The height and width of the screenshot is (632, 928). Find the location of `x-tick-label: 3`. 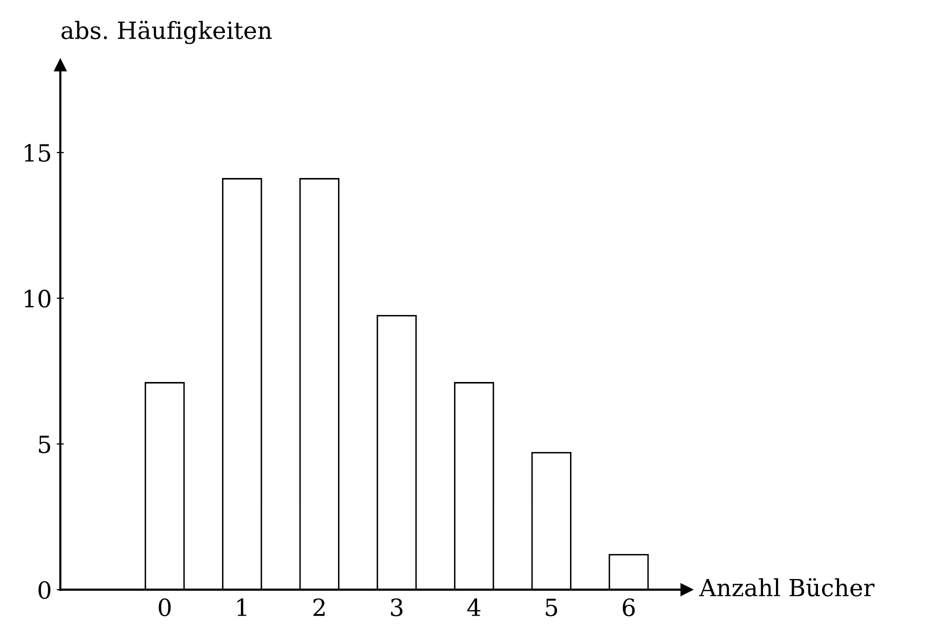

x-tick-label: 3 is located at coordinates (396, 607).